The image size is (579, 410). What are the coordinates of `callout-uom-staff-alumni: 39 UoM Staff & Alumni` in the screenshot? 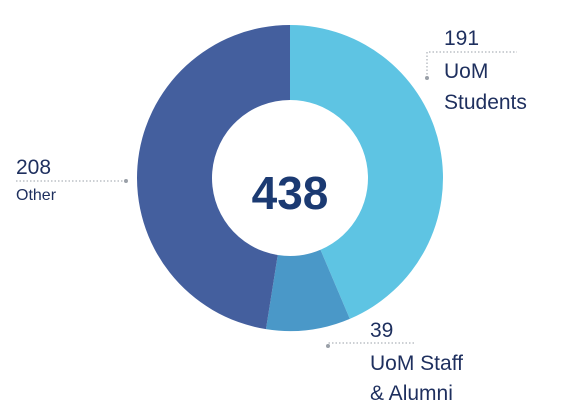 It's located at (394, 362).